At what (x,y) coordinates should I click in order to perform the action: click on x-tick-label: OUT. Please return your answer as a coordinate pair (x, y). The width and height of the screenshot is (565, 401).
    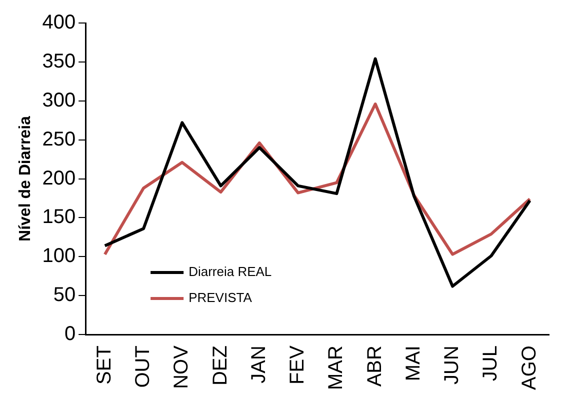
    Looking at the image, I should click on (143, 367).